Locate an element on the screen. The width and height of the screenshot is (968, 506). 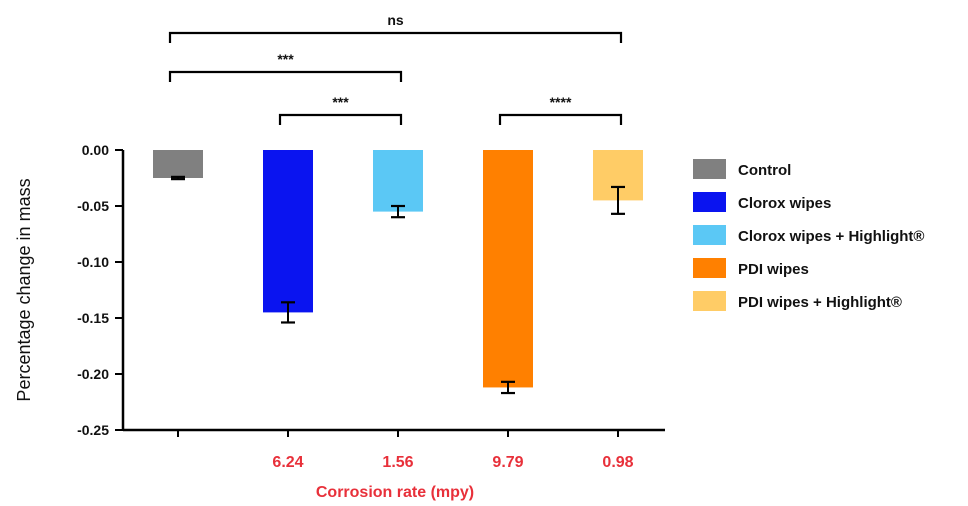
y-axis-label: Percentage change in mass is located at coordinates (24, 289).